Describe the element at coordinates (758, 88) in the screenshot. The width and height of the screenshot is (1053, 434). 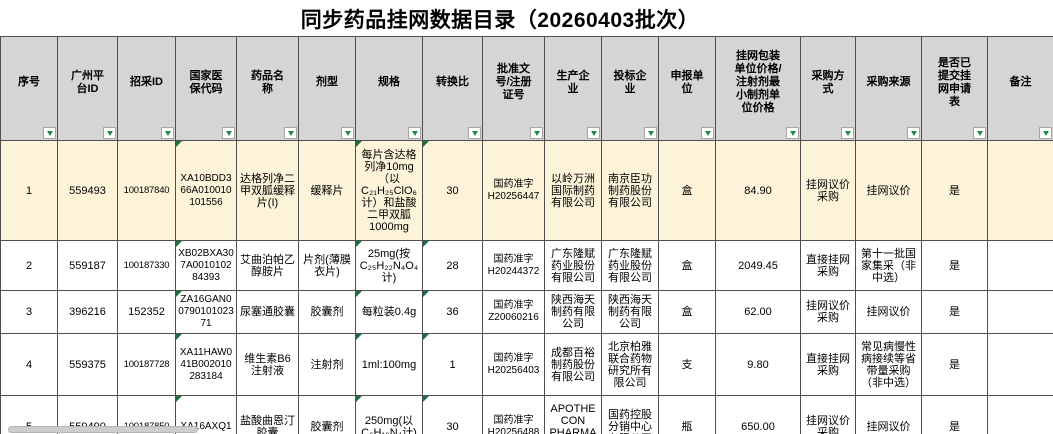
I see `col-header-listed-price: 挂网包装 单位价格/ 注射剂最 小制剂单 位价格` at that location.